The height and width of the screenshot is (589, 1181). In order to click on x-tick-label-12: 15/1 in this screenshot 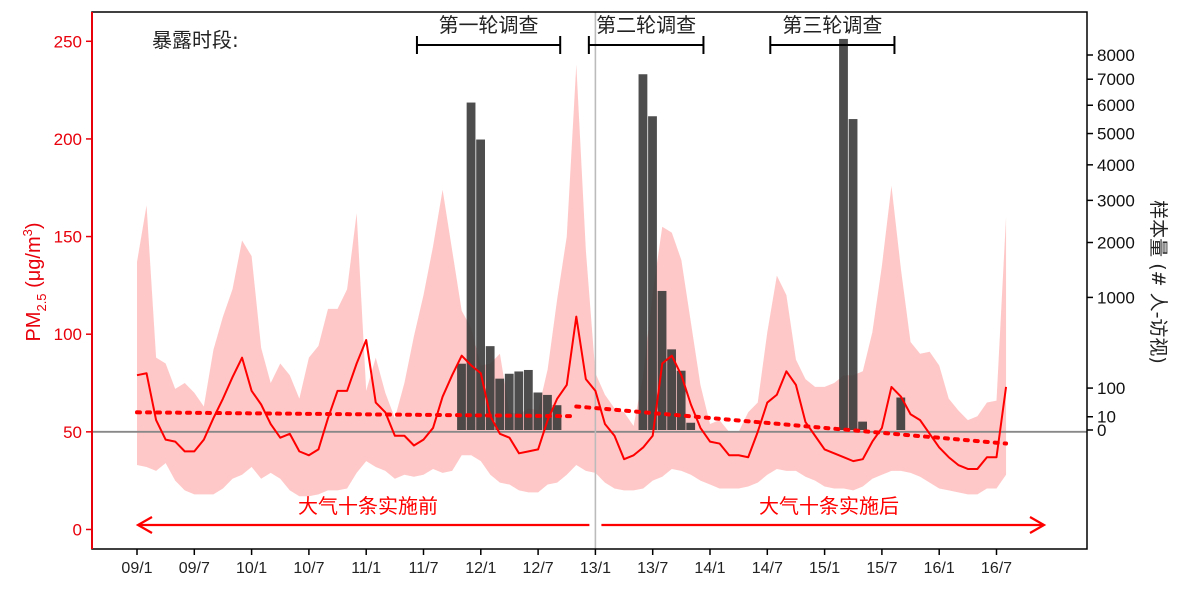, I will do `click(824, 568)`.